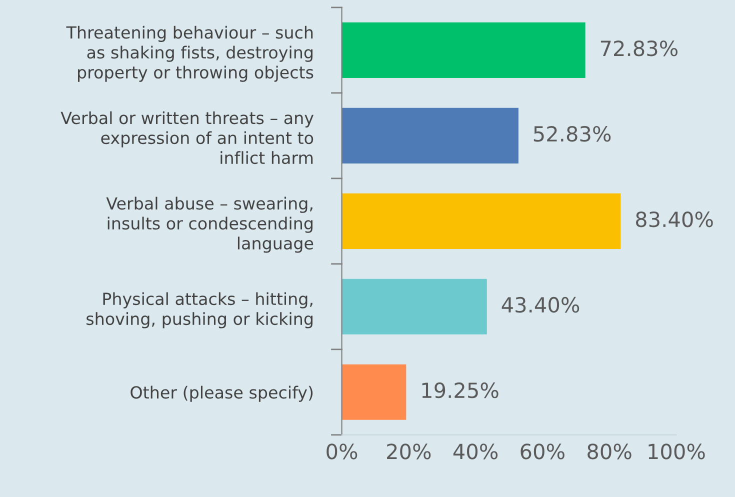 Image resolution: width=735 pixels, height=497 pixels. I want to click on x-tick-label: 0%, so click(342, 452).